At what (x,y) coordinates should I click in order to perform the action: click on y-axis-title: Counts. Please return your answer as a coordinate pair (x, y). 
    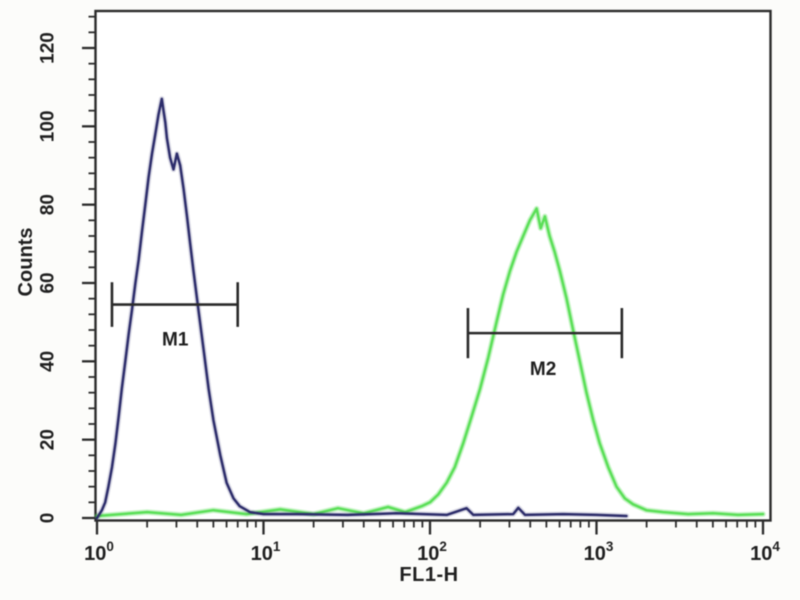
    Looking at the image, I should click on (26, 262).